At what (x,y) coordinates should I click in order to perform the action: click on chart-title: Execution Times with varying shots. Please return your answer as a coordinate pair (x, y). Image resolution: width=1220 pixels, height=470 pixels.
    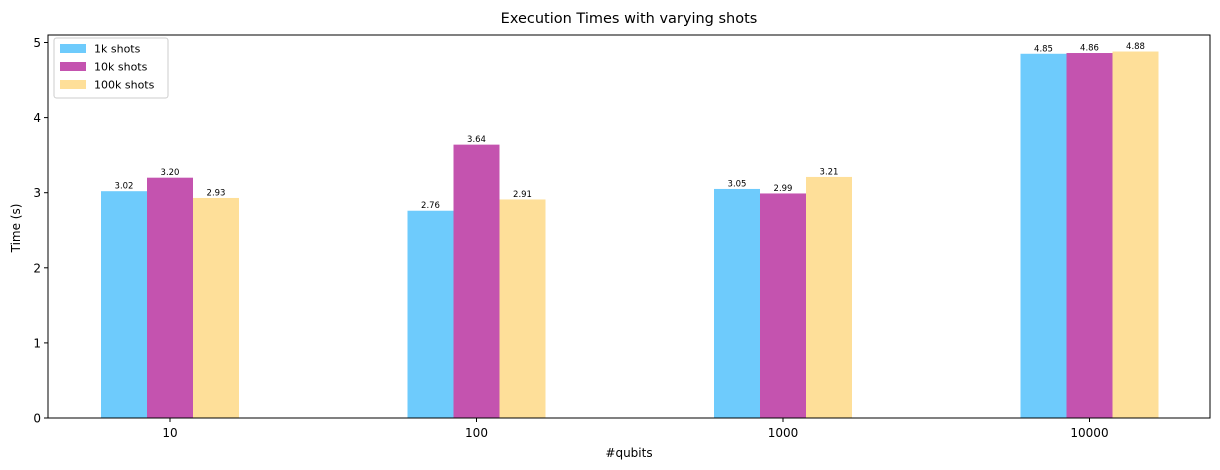
    Looking at the image, I should click on (629, 19).